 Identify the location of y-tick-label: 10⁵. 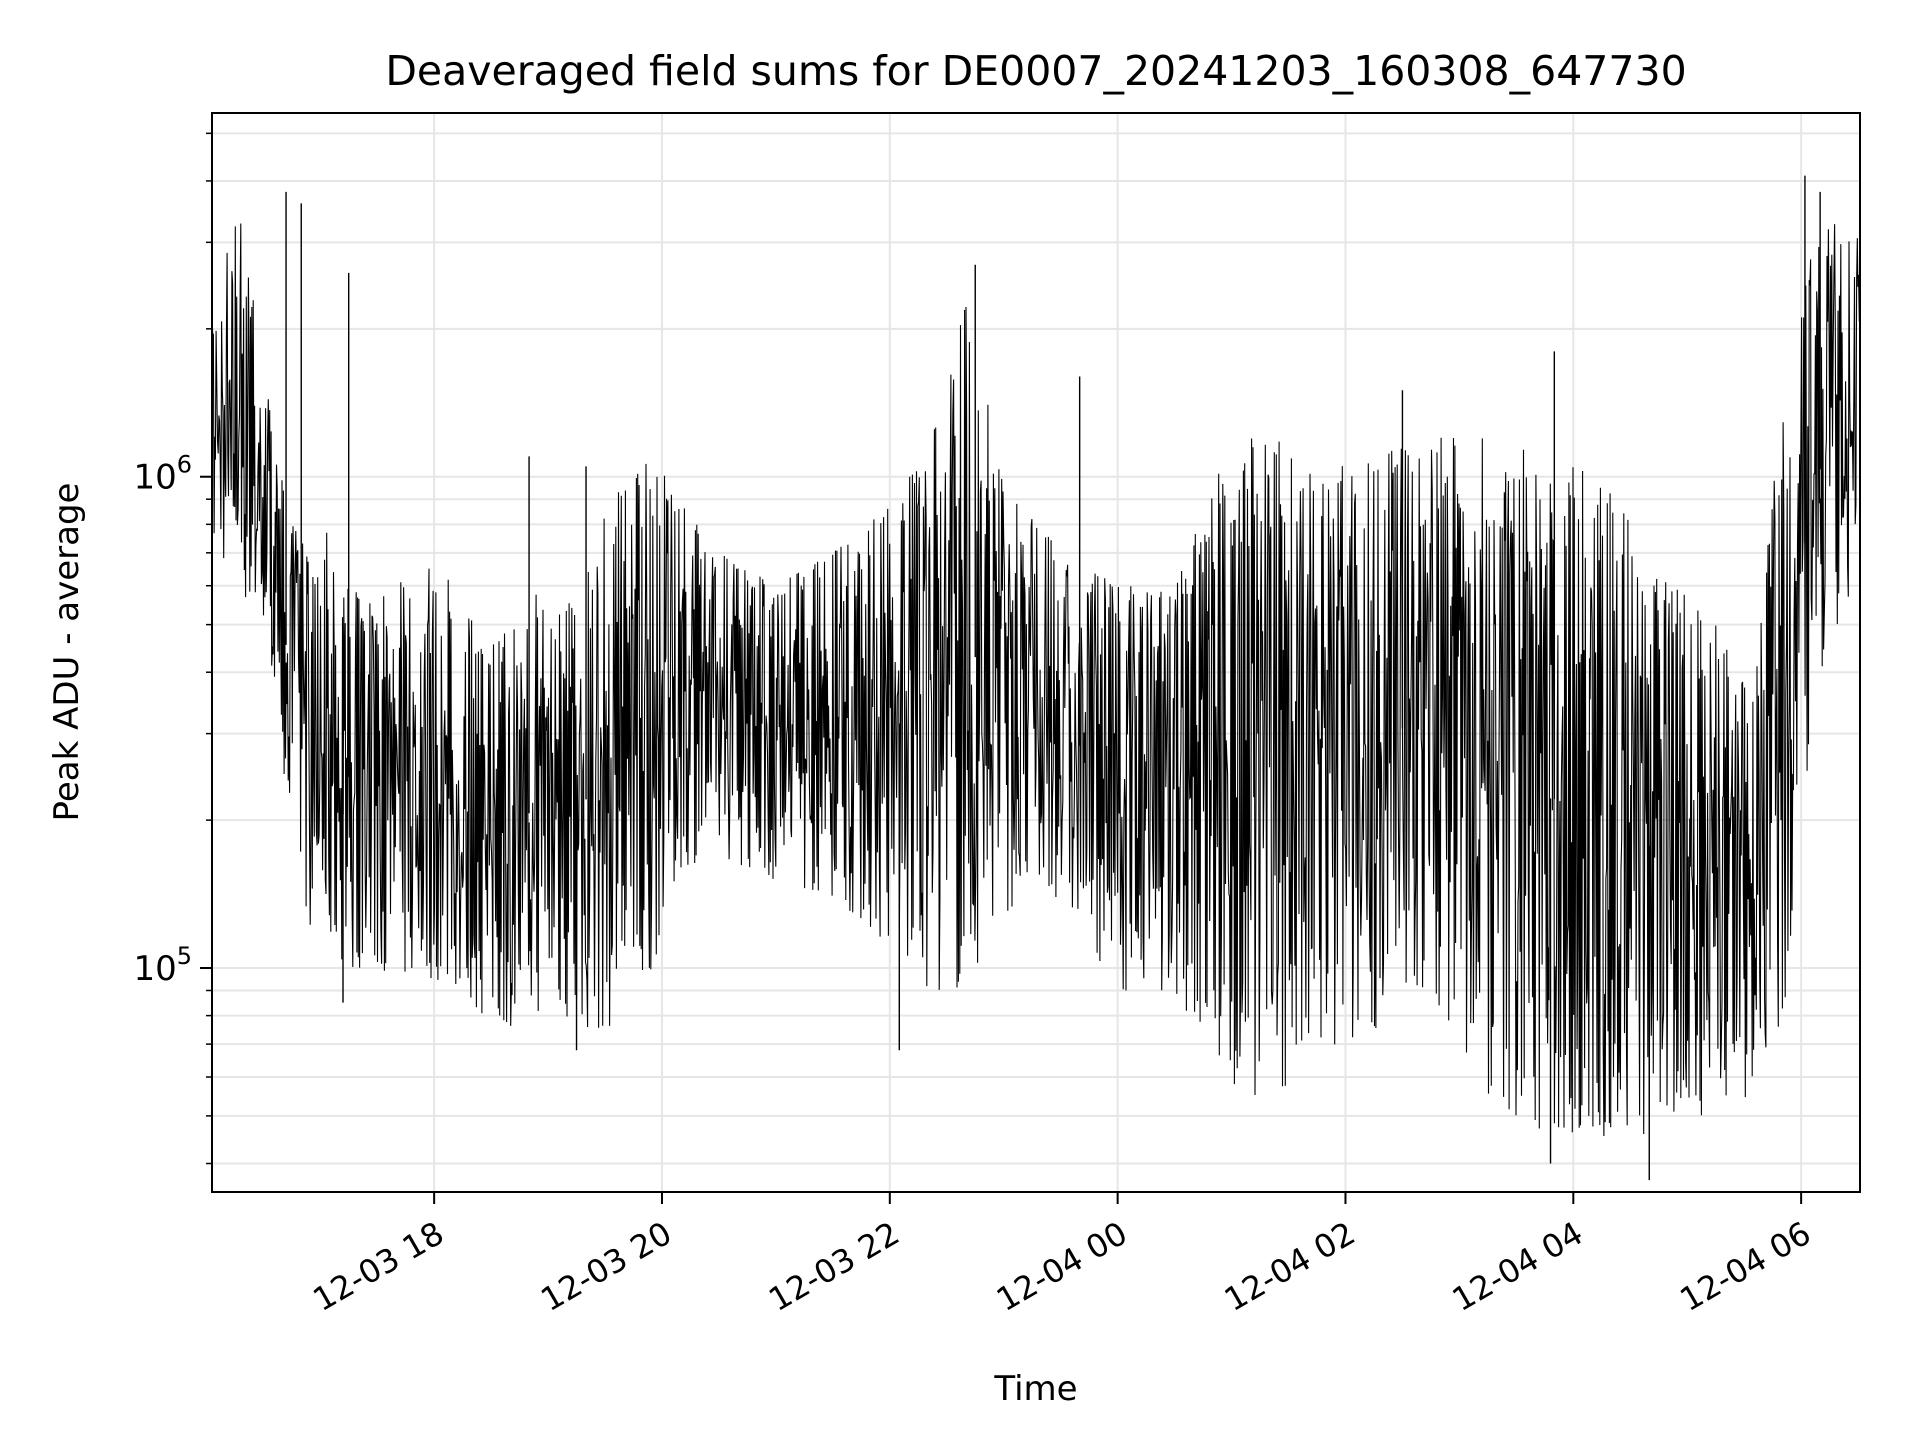
(162, 965).